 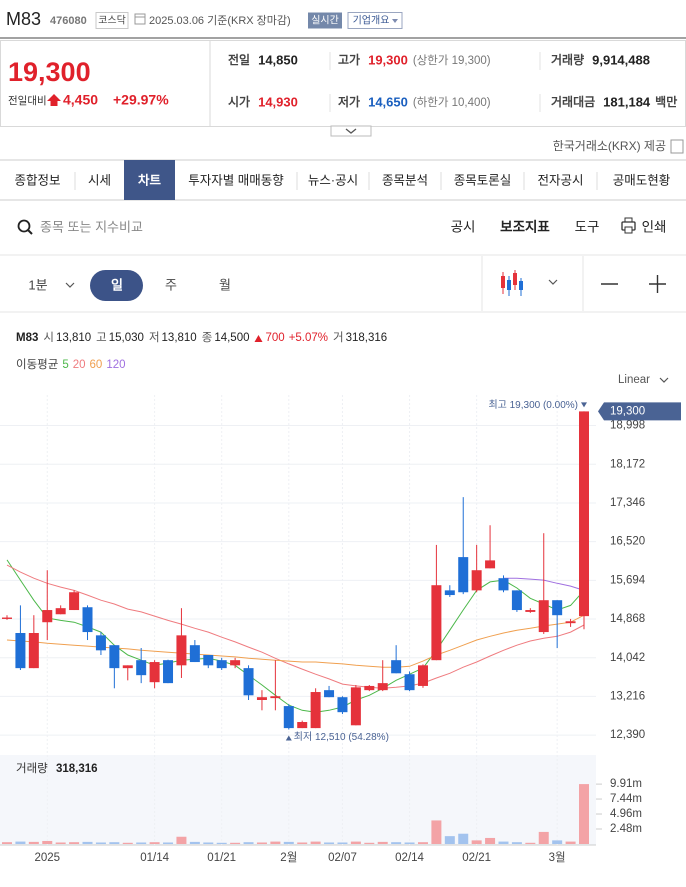 I want to click on company-info-caret, so click(x=395, y=21).